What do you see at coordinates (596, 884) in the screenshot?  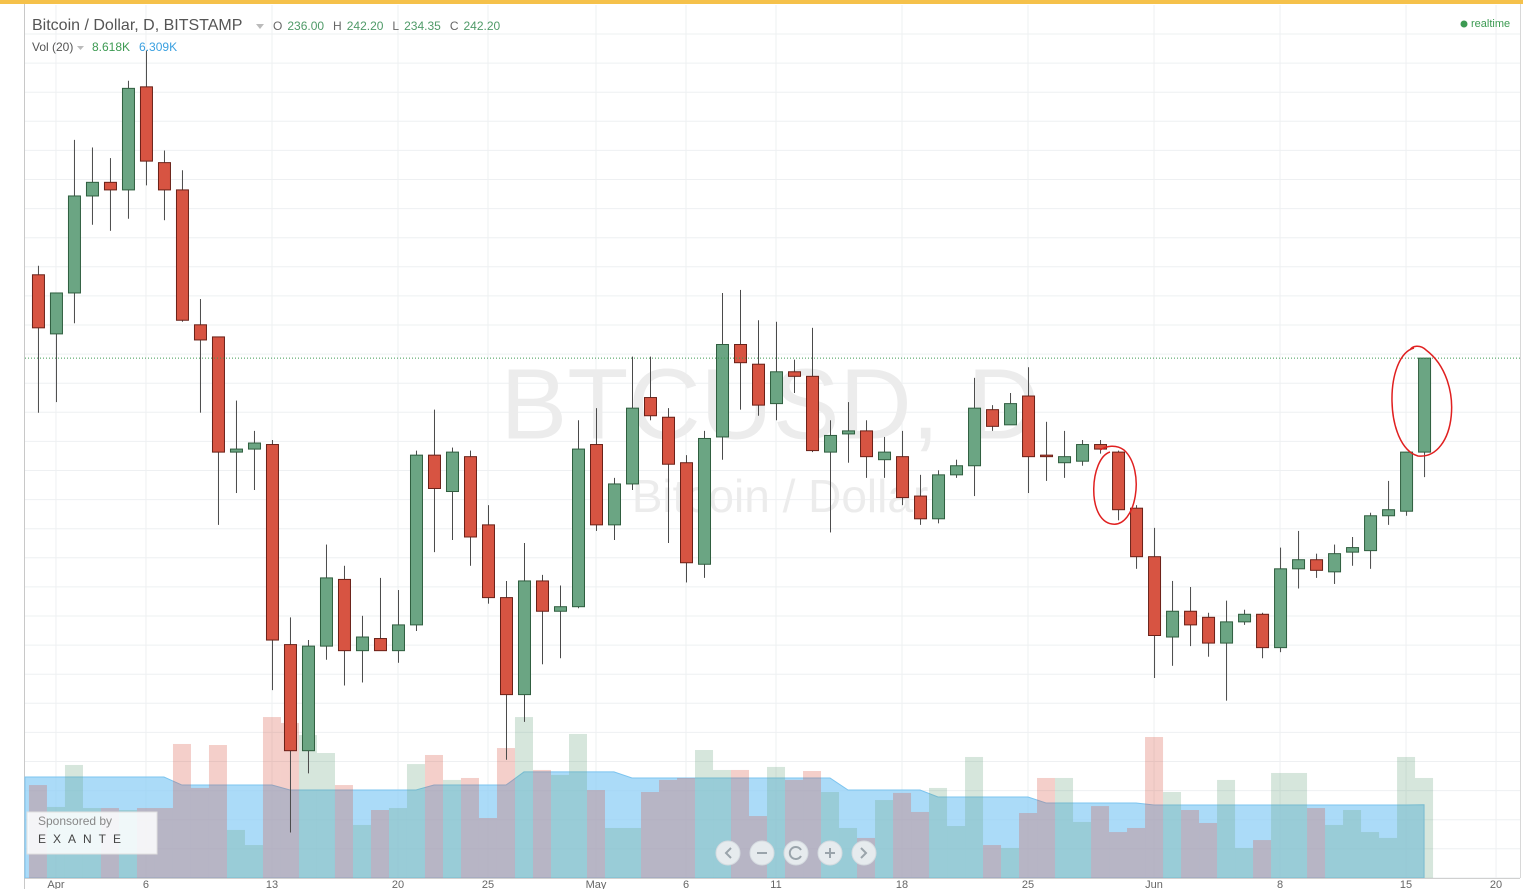 I see `x-tick-label: May` at bounding box center [596, 884].